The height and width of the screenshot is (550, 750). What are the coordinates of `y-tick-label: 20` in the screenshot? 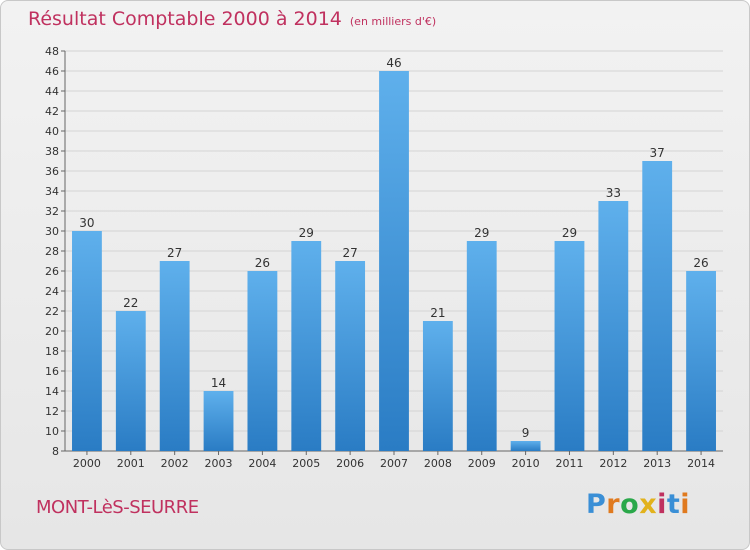 It's located at (52, 331).